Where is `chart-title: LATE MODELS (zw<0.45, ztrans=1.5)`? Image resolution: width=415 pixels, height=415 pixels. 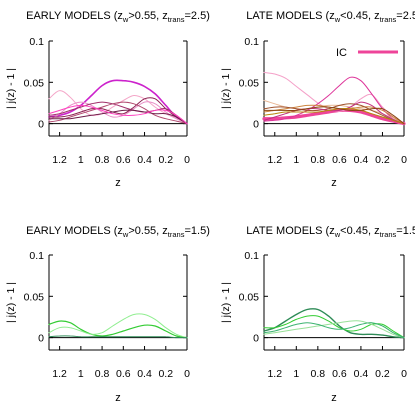 chart-title: LATE MODELS (zw<0.45, ztrans=1.5) is located at coordinates (330, 232).